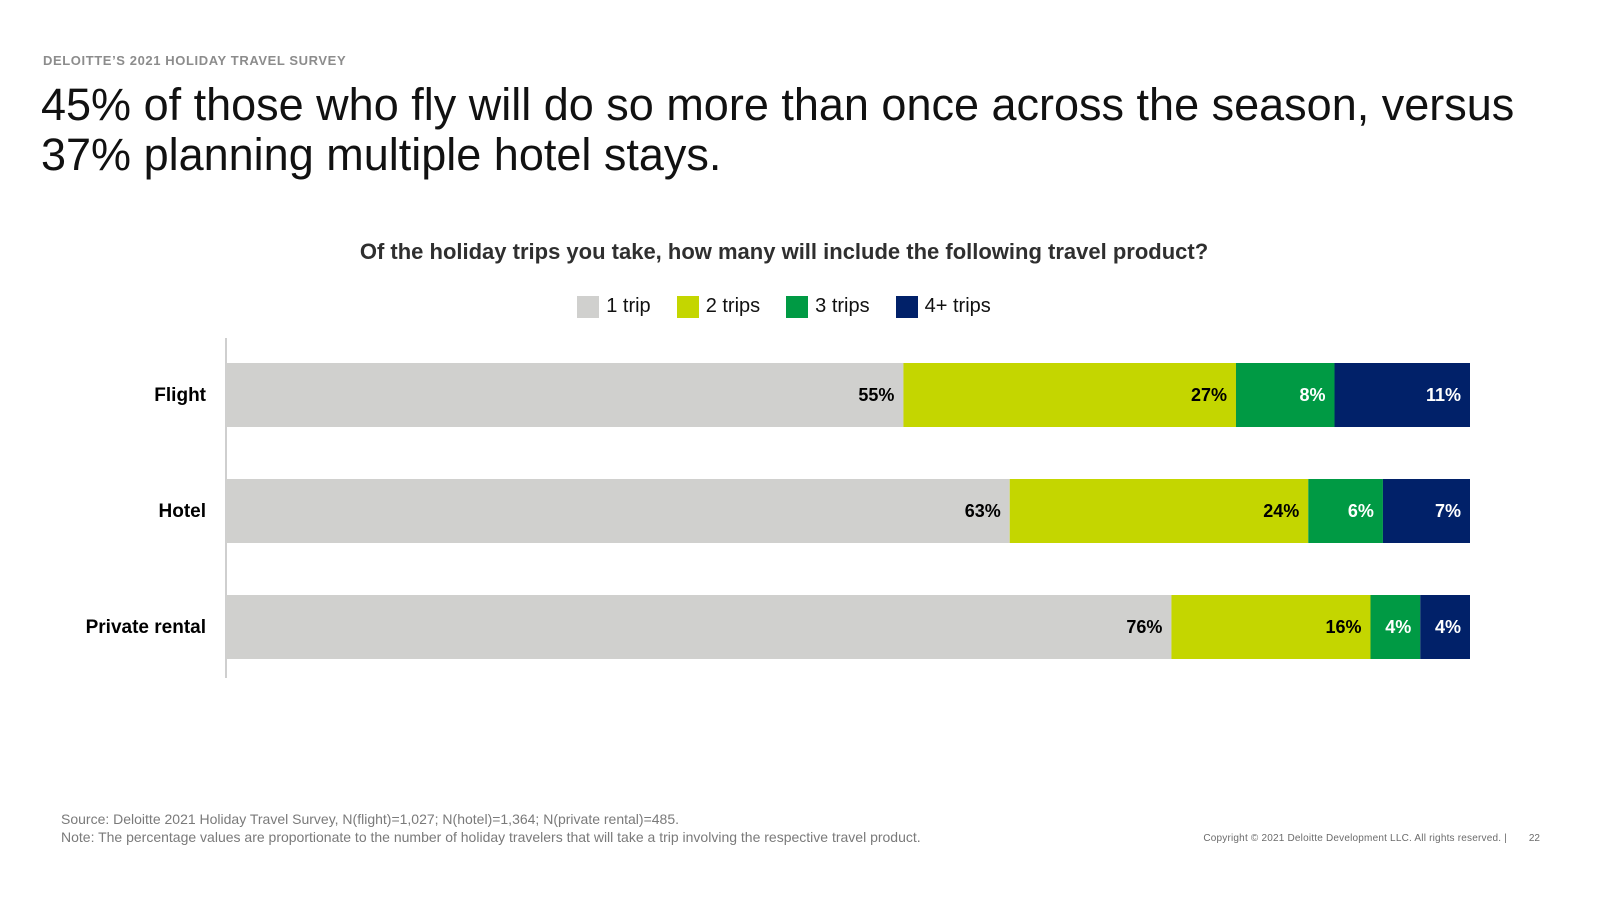  Describe the element at coordinates (1361, 511) in the screenshot. I see `value-label-hotel-3-trips: 6%` at that location.